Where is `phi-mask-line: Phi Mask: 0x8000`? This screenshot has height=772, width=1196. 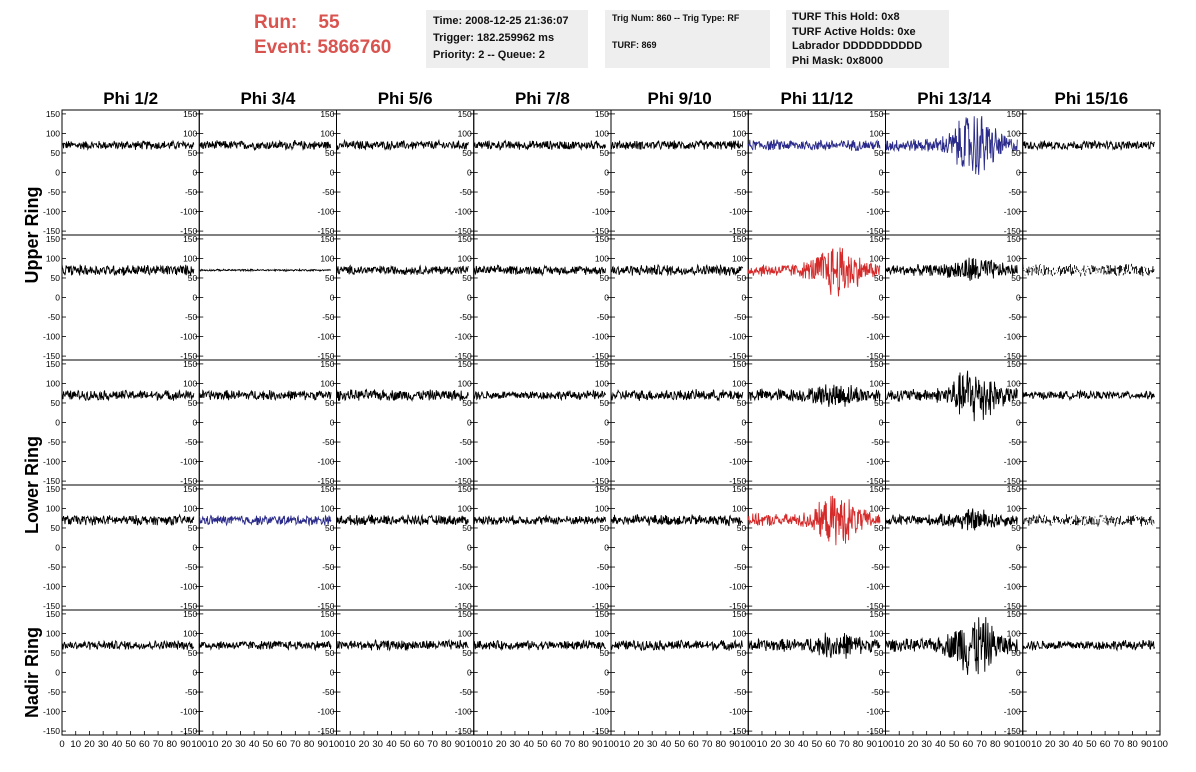 phi-mask-line: Phi Mask: 0x8000 is located at coordinates (838, 60).